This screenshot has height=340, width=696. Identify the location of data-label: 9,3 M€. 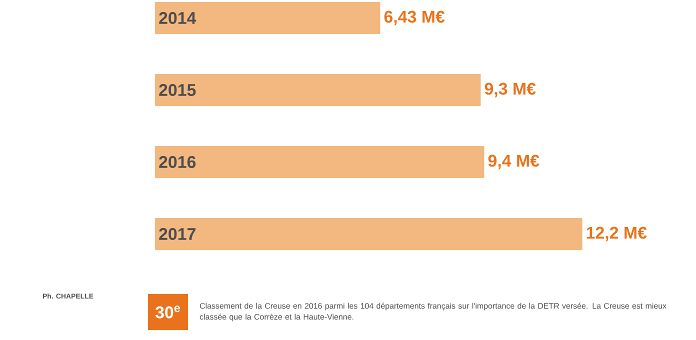
(510, 90).